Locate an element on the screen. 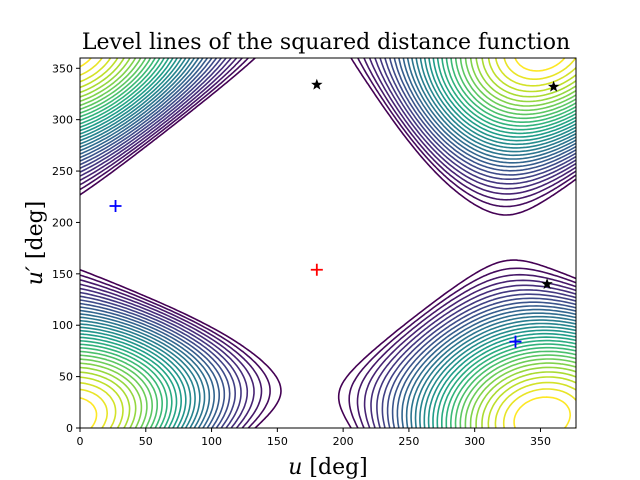  y-tick-label: 0 is located at coordinates (69, 428).